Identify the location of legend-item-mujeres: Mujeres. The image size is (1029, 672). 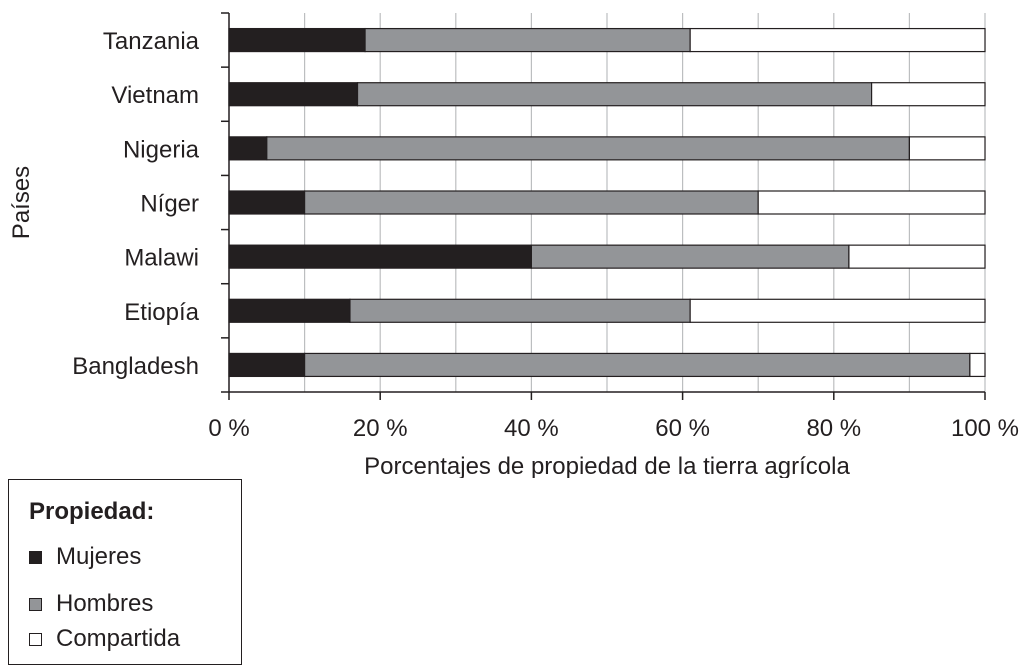
(85, 557).